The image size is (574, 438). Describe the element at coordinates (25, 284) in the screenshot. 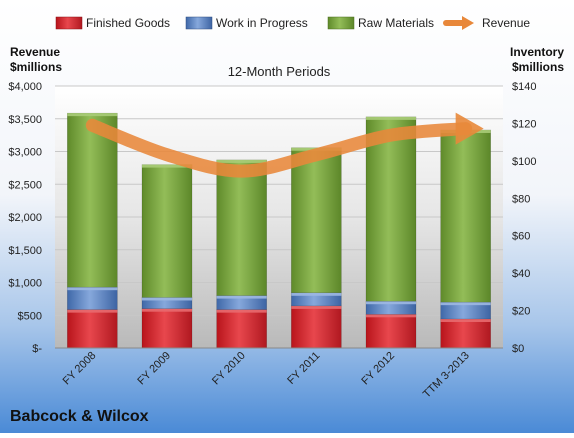

I see `y-left-tick-label: $1,000` at that location.